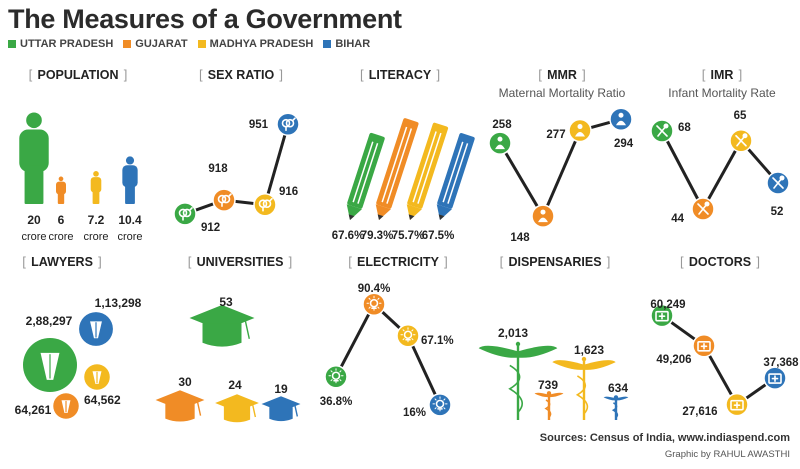 The image size is (800, 469). What do you see at coordinates (502, 125) in the screenshot?
I see `data-label: 258` at bounding box center [502, 125].